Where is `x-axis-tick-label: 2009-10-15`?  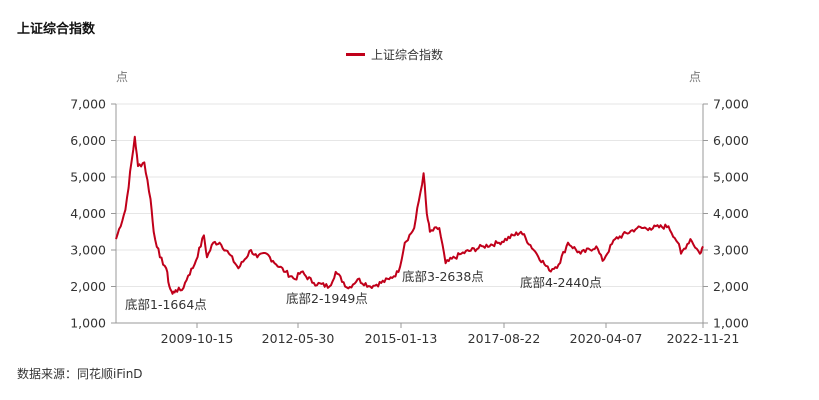
x-axis-tick-label: 2009-10-15 is located at coordinates (197, 338).